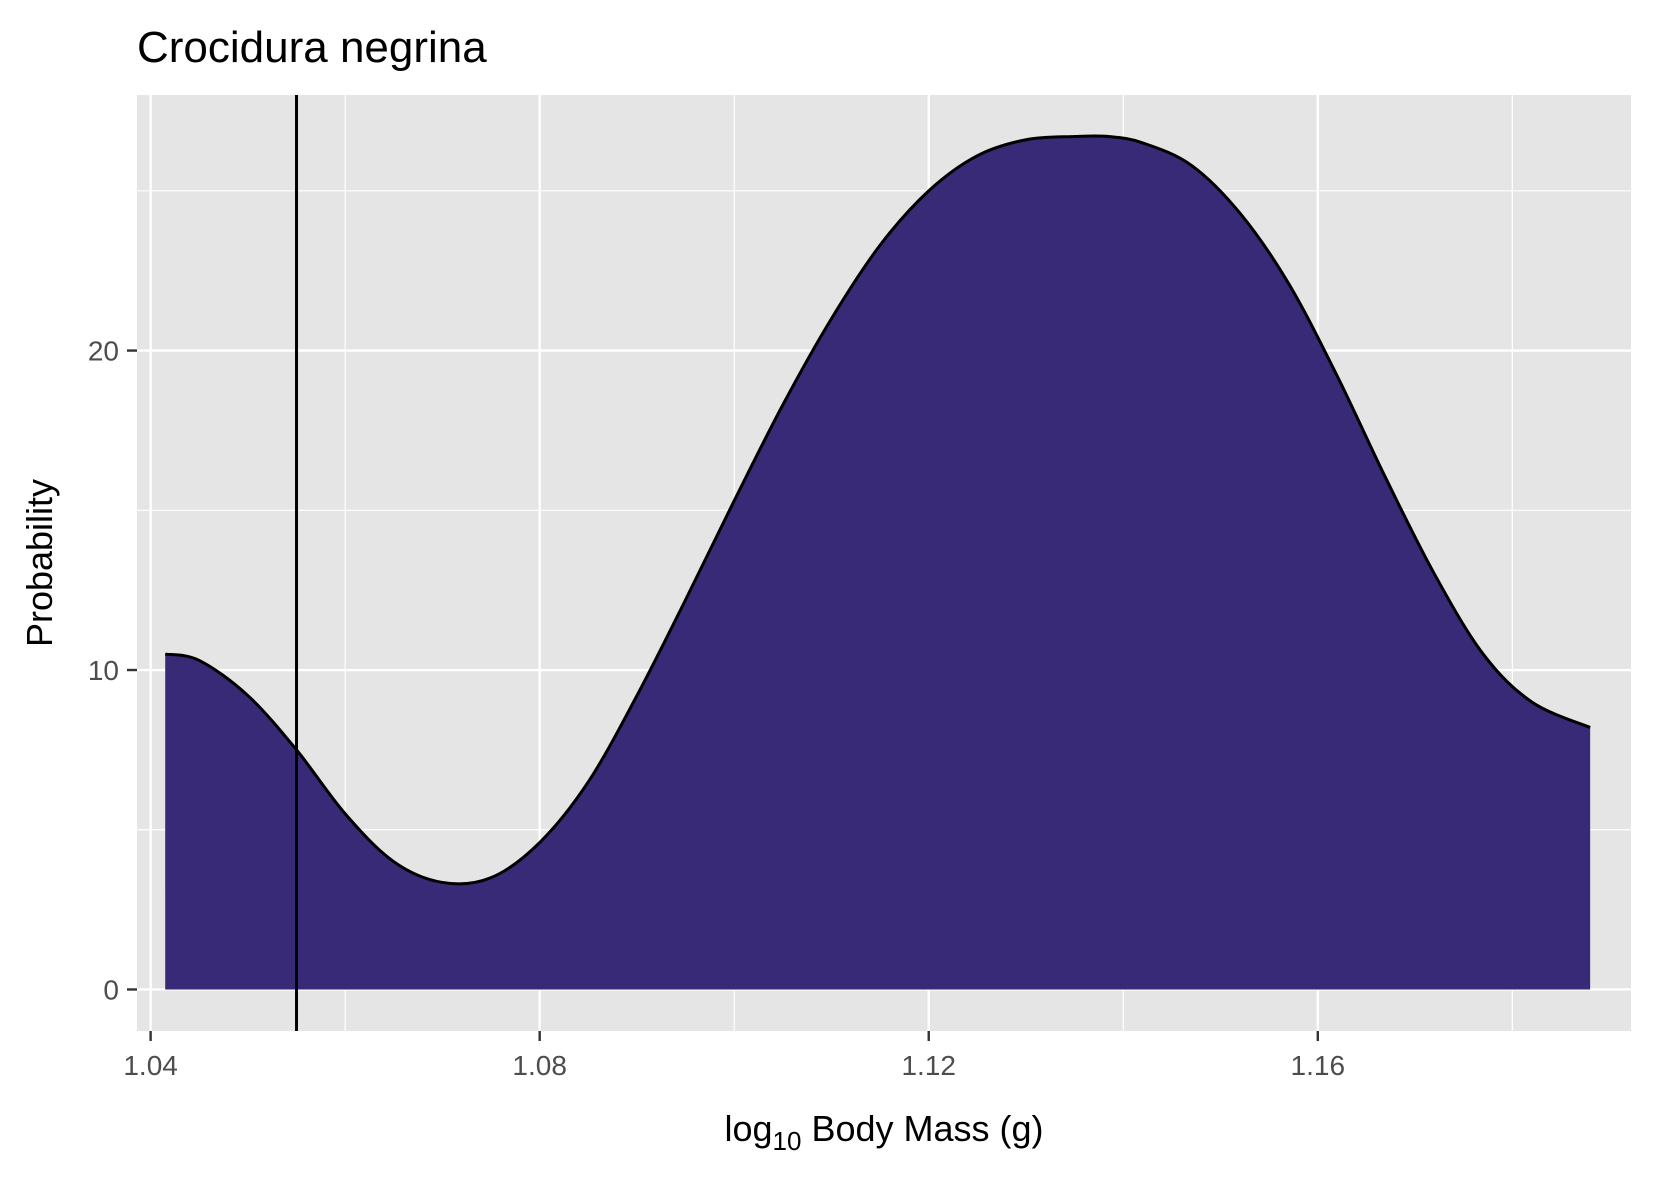 The height and width of the screenshot is (1181, 1653). I want to click on x-axis-title: log10 Body Mass (g), so click(883, 1132).